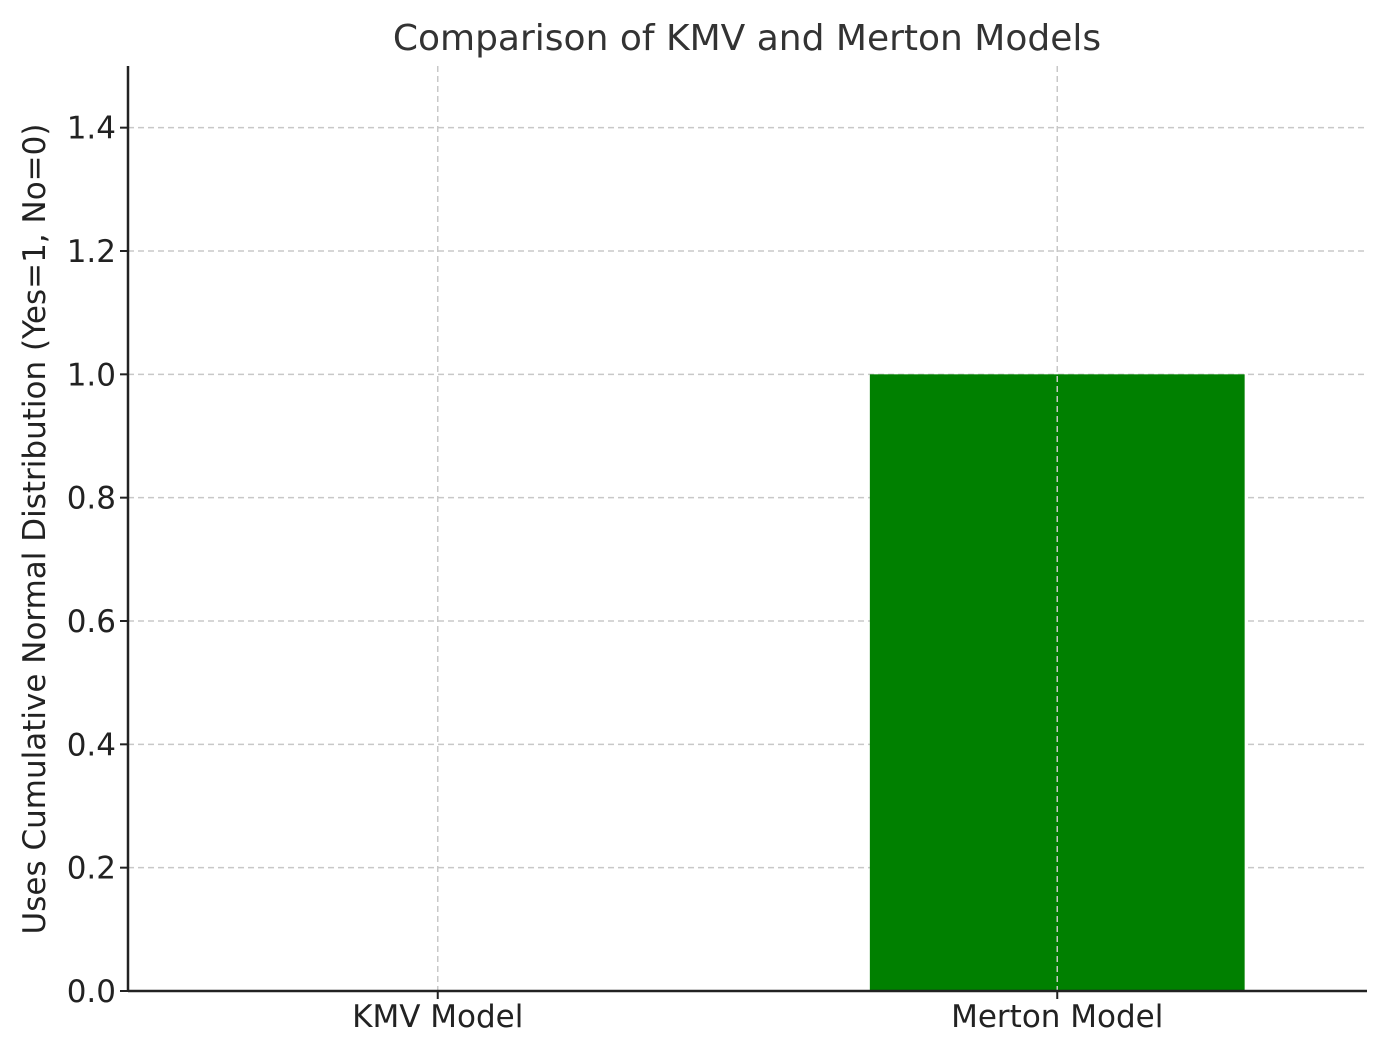 The height and width of the screenshot is (1053, 1387). What do you see at coordinates (91, 622) in the screenshot?
I see `y-tick-label: 0.6` at bounding box center [91, 622].